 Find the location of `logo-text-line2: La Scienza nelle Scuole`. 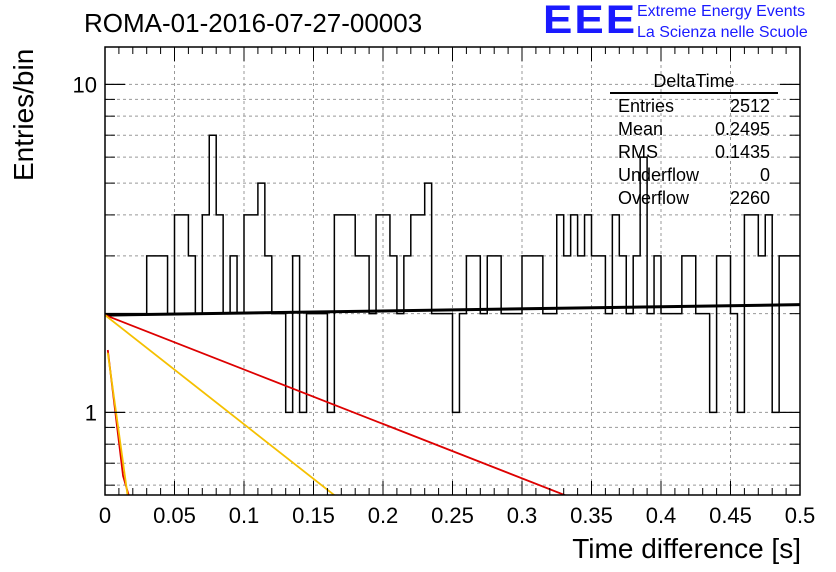

logo-text-line2: La Scienza nelle Scuole is located at coordinates (722, 32).